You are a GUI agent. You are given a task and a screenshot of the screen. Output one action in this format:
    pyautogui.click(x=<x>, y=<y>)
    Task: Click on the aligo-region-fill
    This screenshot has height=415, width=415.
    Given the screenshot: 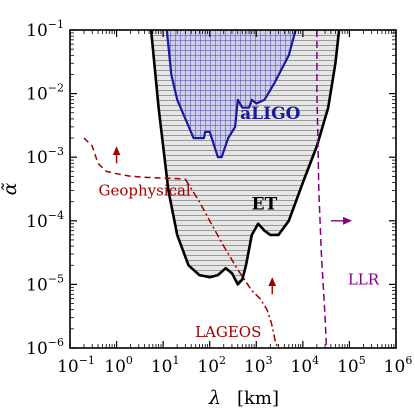 What is the action you would take?
    pyautogui.click(x=231, y=94)
    